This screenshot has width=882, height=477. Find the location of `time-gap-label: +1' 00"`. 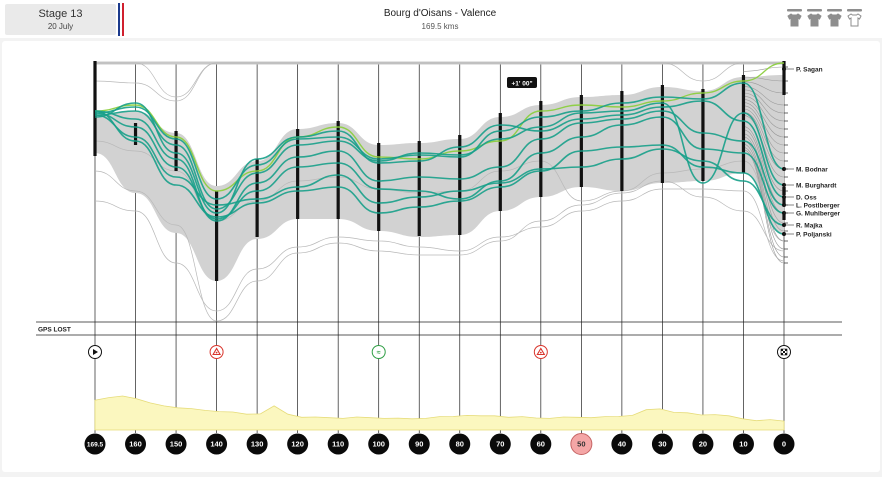

time-gap-label: +1' 00" is located at coordinates (521, 83).